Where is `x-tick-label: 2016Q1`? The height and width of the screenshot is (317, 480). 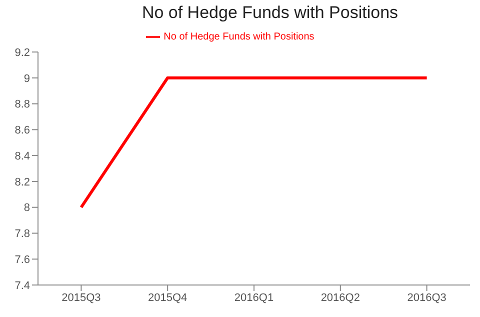
x-tick-label: 2016Q1 is located at coordinates (254, 298).